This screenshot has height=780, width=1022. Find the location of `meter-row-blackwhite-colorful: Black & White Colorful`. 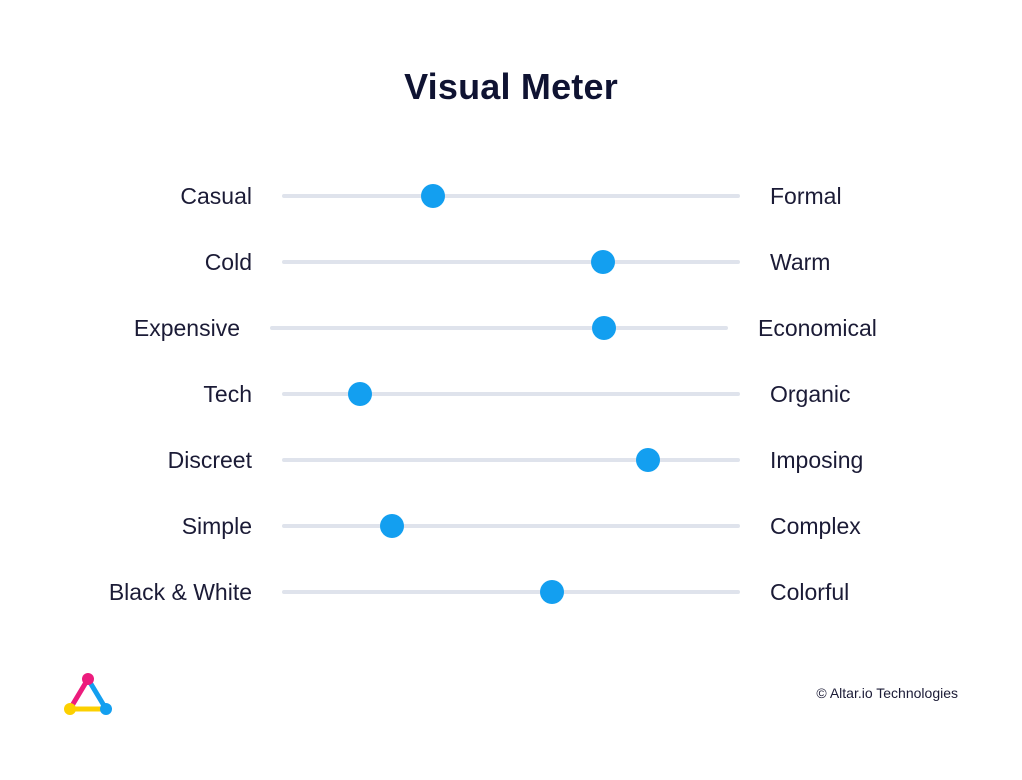

meter-row-blackwhite-colorful: Black & White Colorful is located at coordinates (511, 592).